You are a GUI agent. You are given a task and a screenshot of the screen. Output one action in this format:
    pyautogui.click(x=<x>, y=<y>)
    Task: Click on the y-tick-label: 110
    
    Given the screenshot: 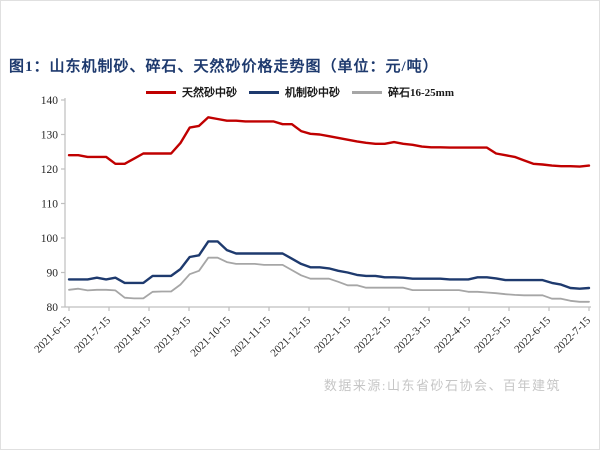 What is the action you would take?
    pyautogui.click(x=49, y=205)
    